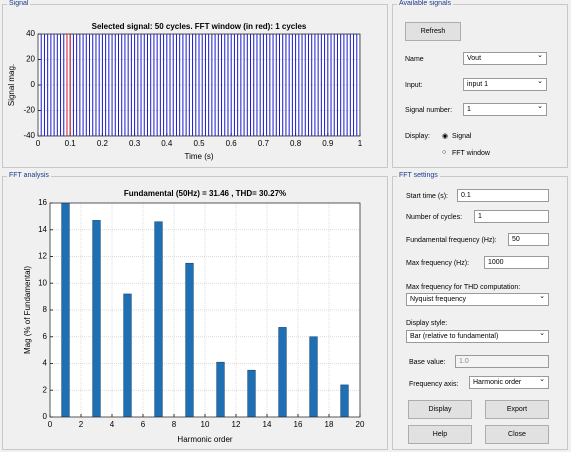  I want to click on x-tick-label: 14, so click(267, 424).